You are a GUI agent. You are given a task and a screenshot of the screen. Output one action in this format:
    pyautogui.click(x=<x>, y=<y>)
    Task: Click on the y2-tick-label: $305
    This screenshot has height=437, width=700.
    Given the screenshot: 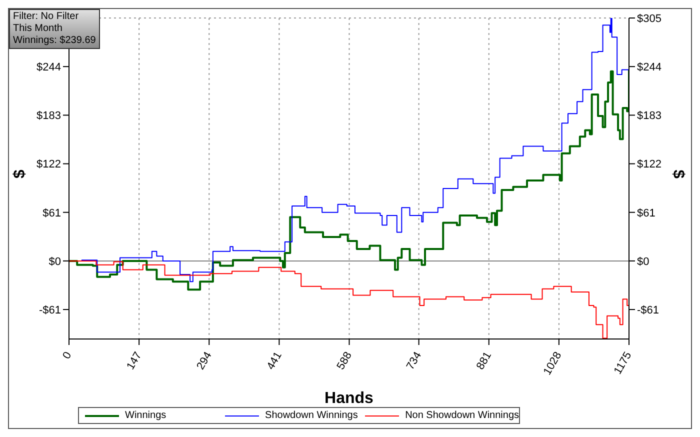 What is the action you would take?
    pyautogui.click(x=649, y=18)
    